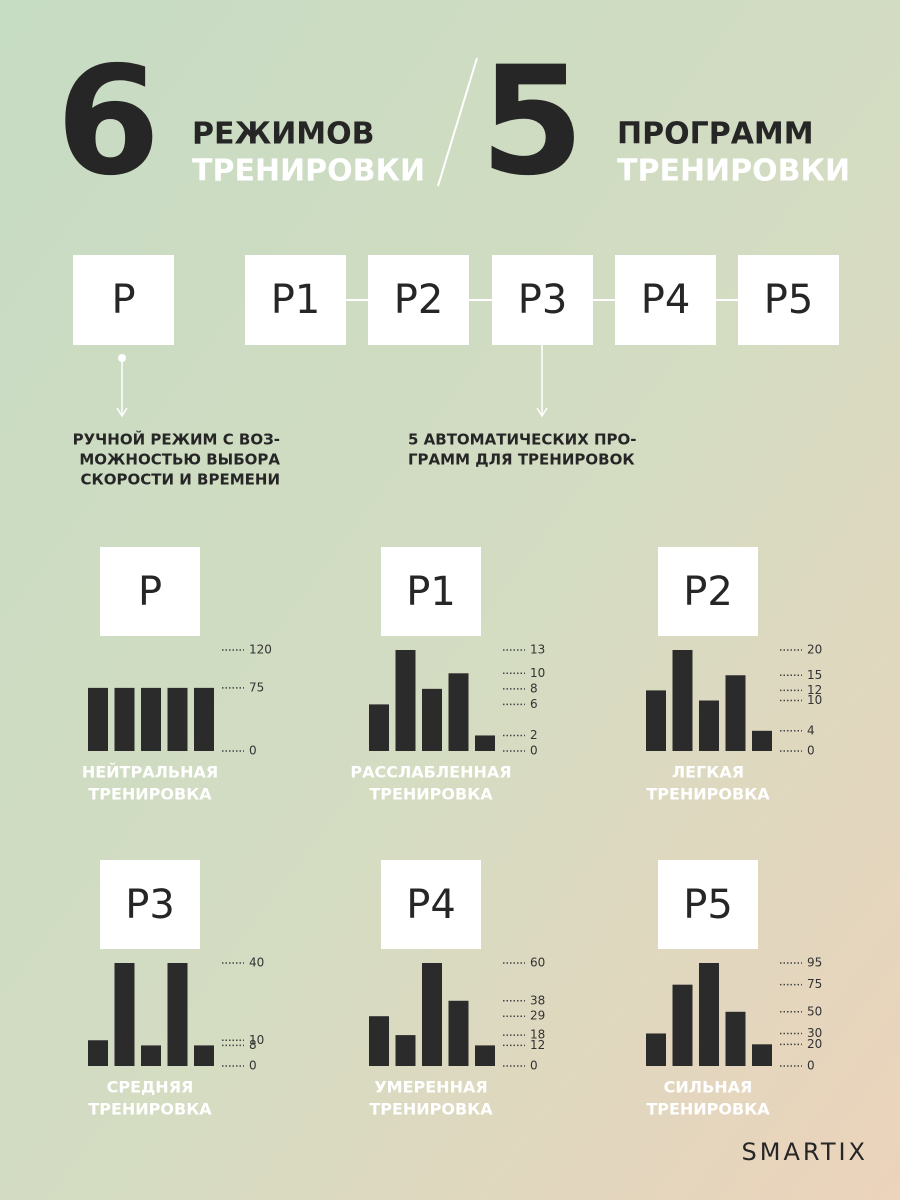 Image resolution: width=900 pixels, height=1200 pixels. Describe the element at coordinates (814, 1011) in the screenshot. I see `y-tick-label: 50` at that location.